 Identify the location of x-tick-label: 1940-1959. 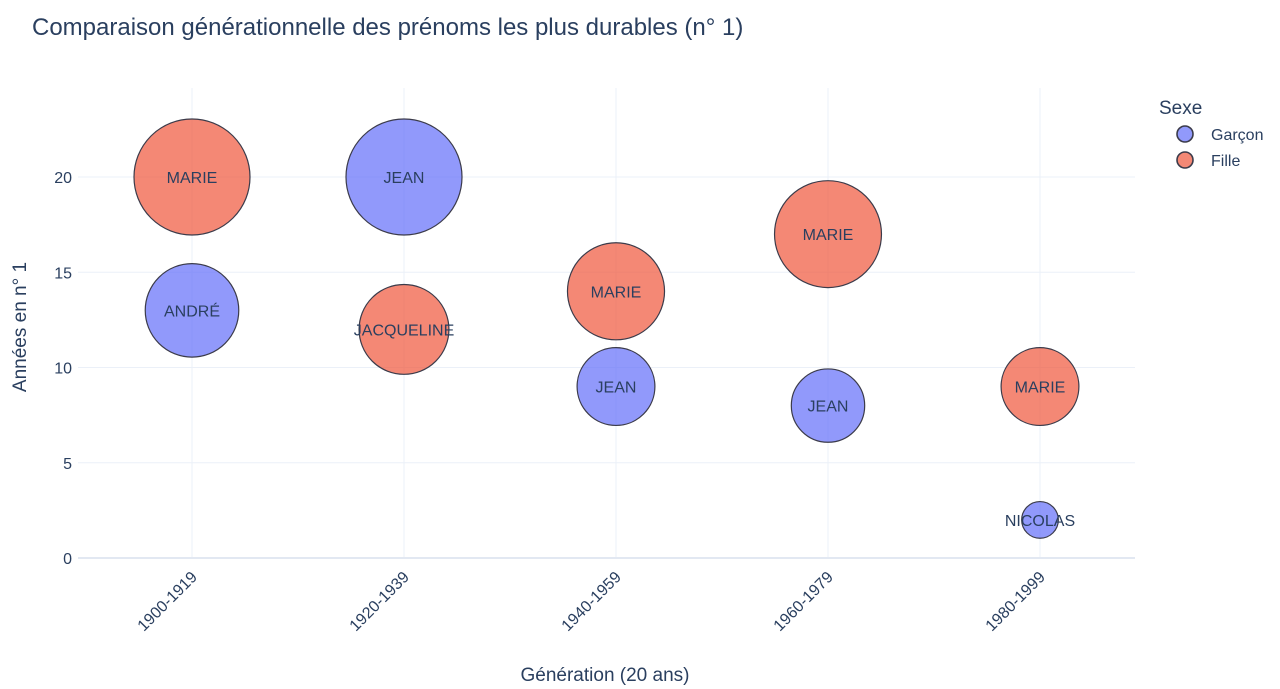
(592, 602).